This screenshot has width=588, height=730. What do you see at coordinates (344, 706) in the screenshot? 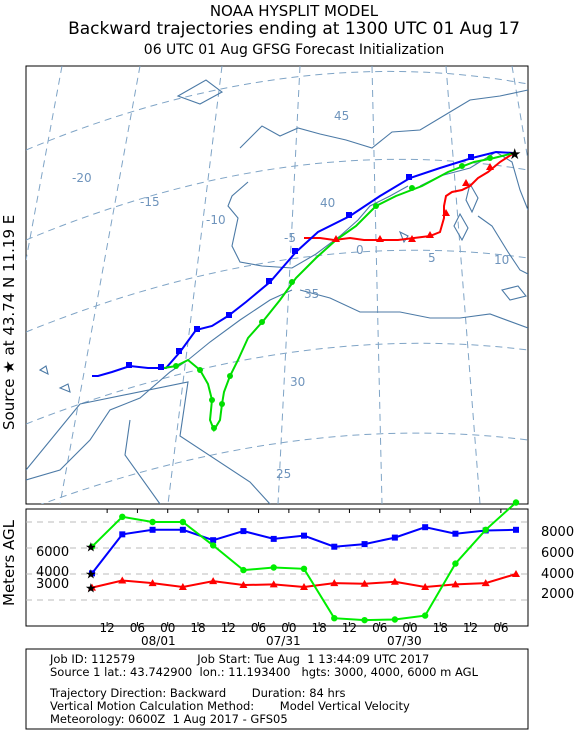
I see `vertical-motion-value: Model Vertical Velocity` at bounding box center [344, 706].